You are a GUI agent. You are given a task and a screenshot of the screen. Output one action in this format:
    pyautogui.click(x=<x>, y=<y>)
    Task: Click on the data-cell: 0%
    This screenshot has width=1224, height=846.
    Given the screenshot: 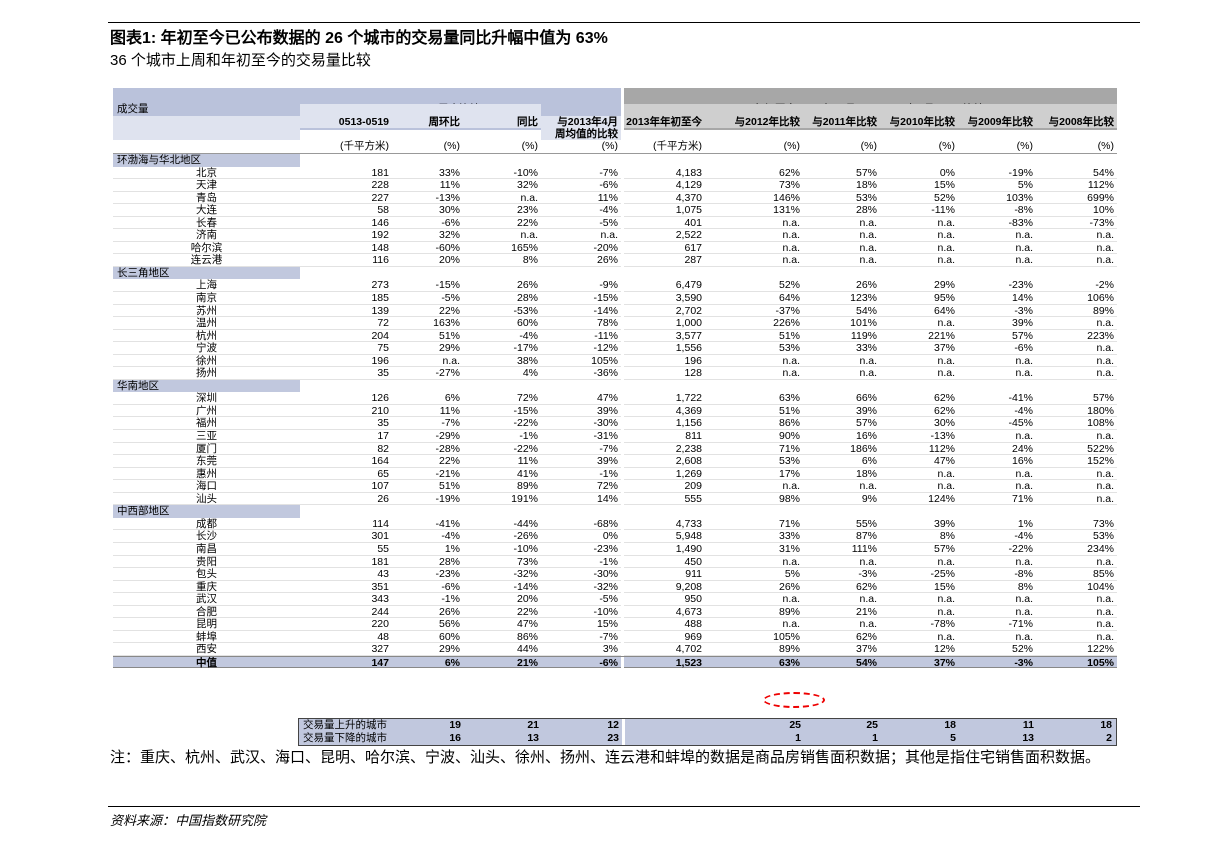 What is the action you would take?
    pyautogui.click(x=947, y=172)
    